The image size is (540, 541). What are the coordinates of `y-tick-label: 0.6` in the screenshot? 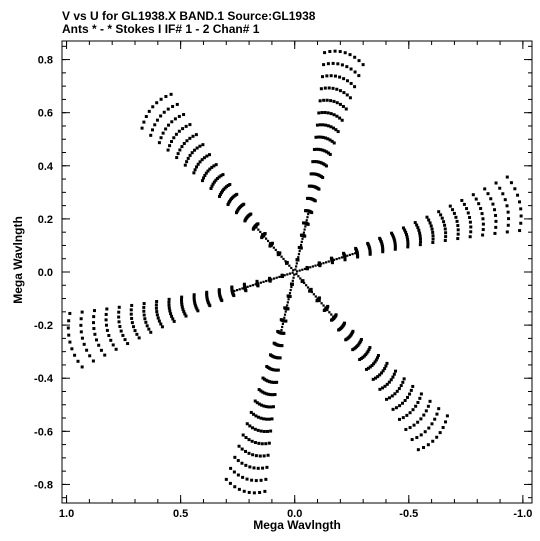 It's located at (45, 114).